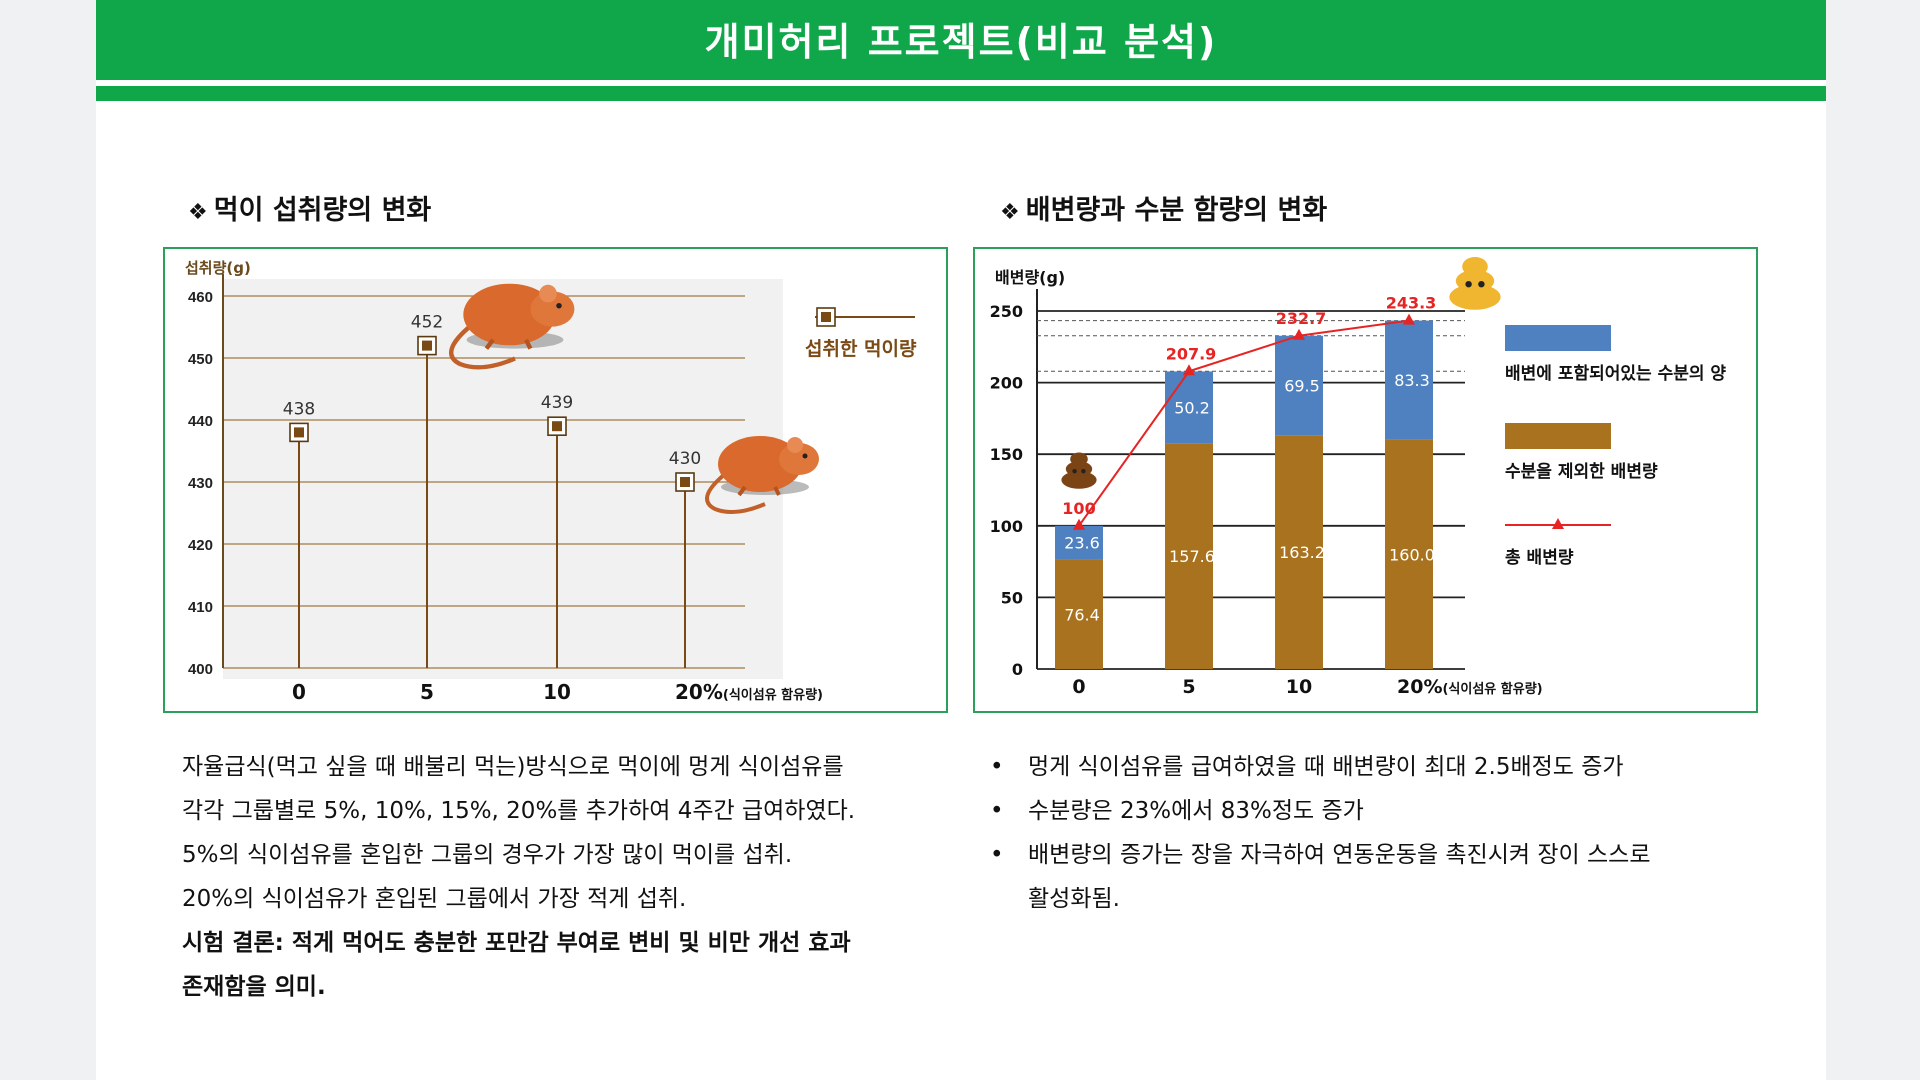 The width and height of the screenshot is (1920, 1080). Describe the element at coordinates (200, 359) in the screenshot. I see `y-tick-label: 450` at that location.